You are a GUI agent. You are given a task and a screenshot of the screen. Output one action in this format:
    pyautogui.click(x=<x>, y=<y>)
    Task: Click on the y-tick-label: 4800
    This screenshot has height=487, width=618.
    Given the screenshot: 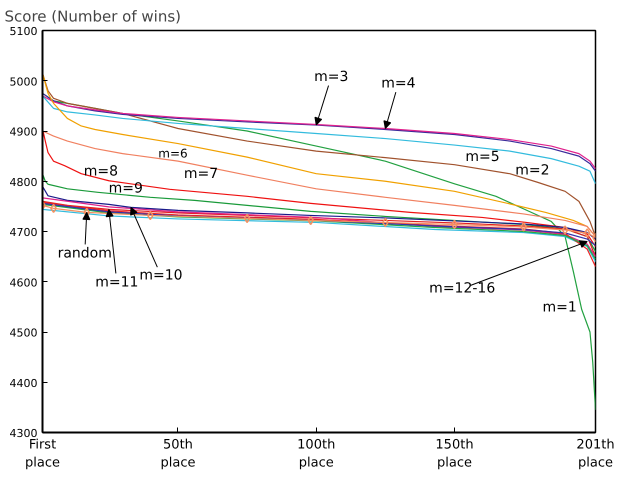 What is the action you would take?
    pyautogui.click(x=24, y=182)
    